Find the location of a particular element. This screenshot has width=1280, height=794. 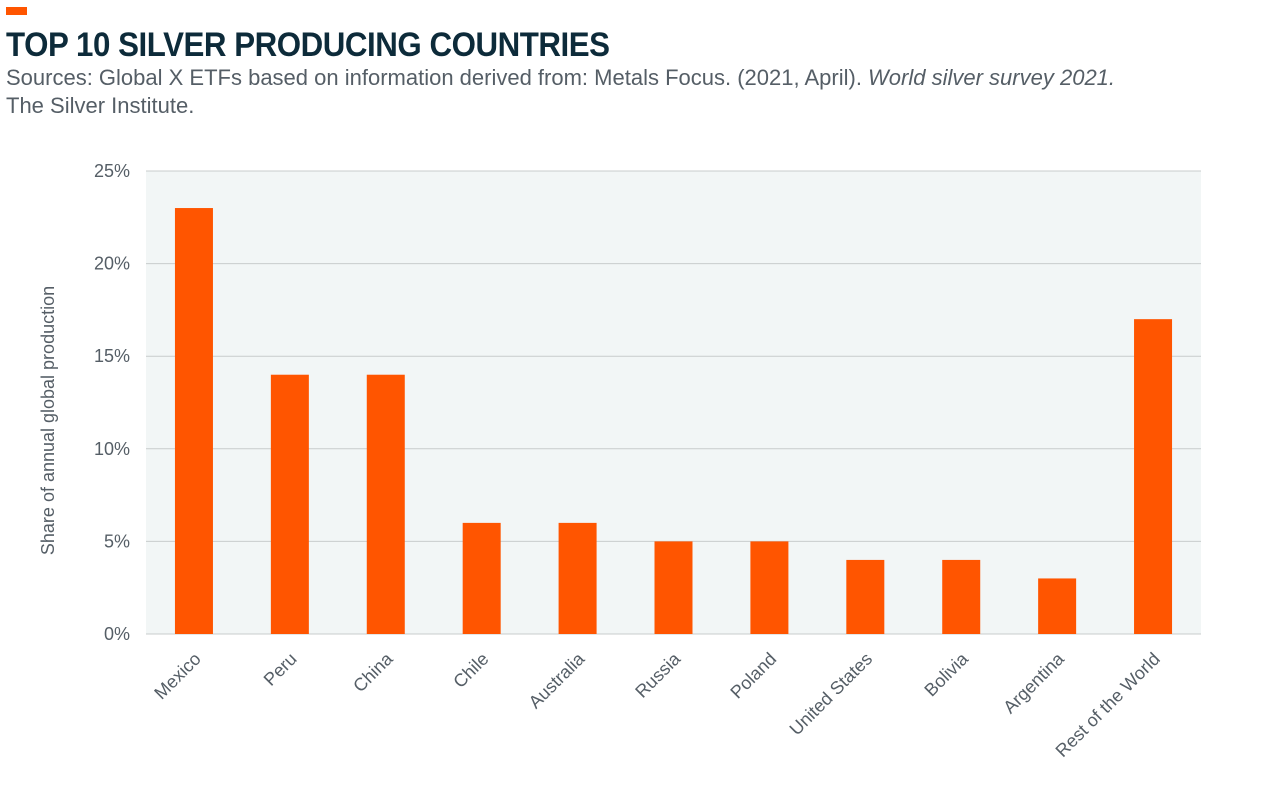

y-tick-label: 25% is located at coordinates (112, 171).